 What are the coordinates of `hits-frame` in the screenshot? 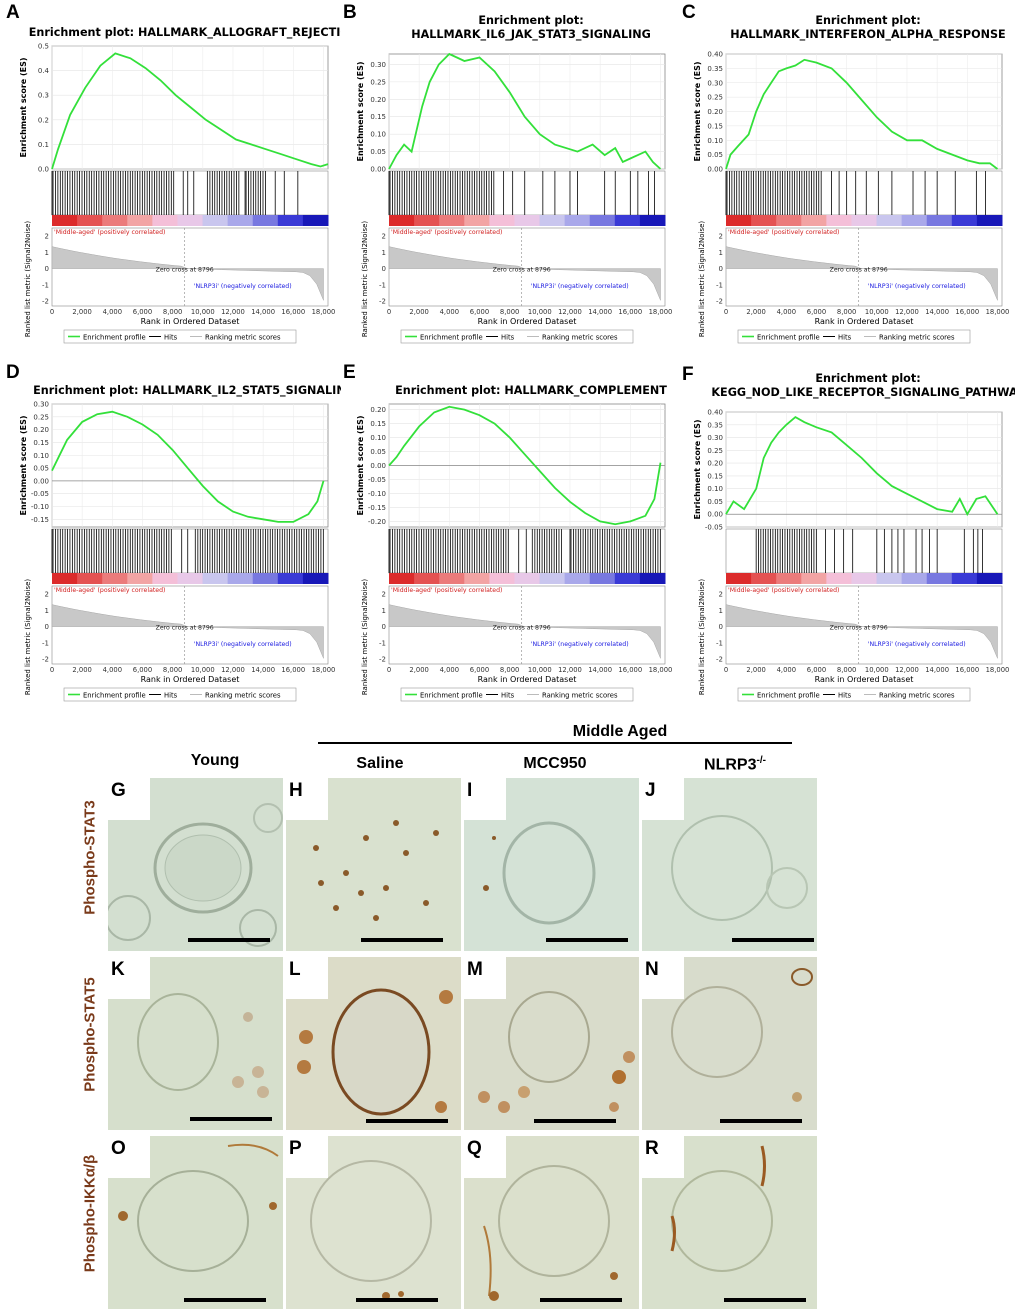 It's located at (190, 193).